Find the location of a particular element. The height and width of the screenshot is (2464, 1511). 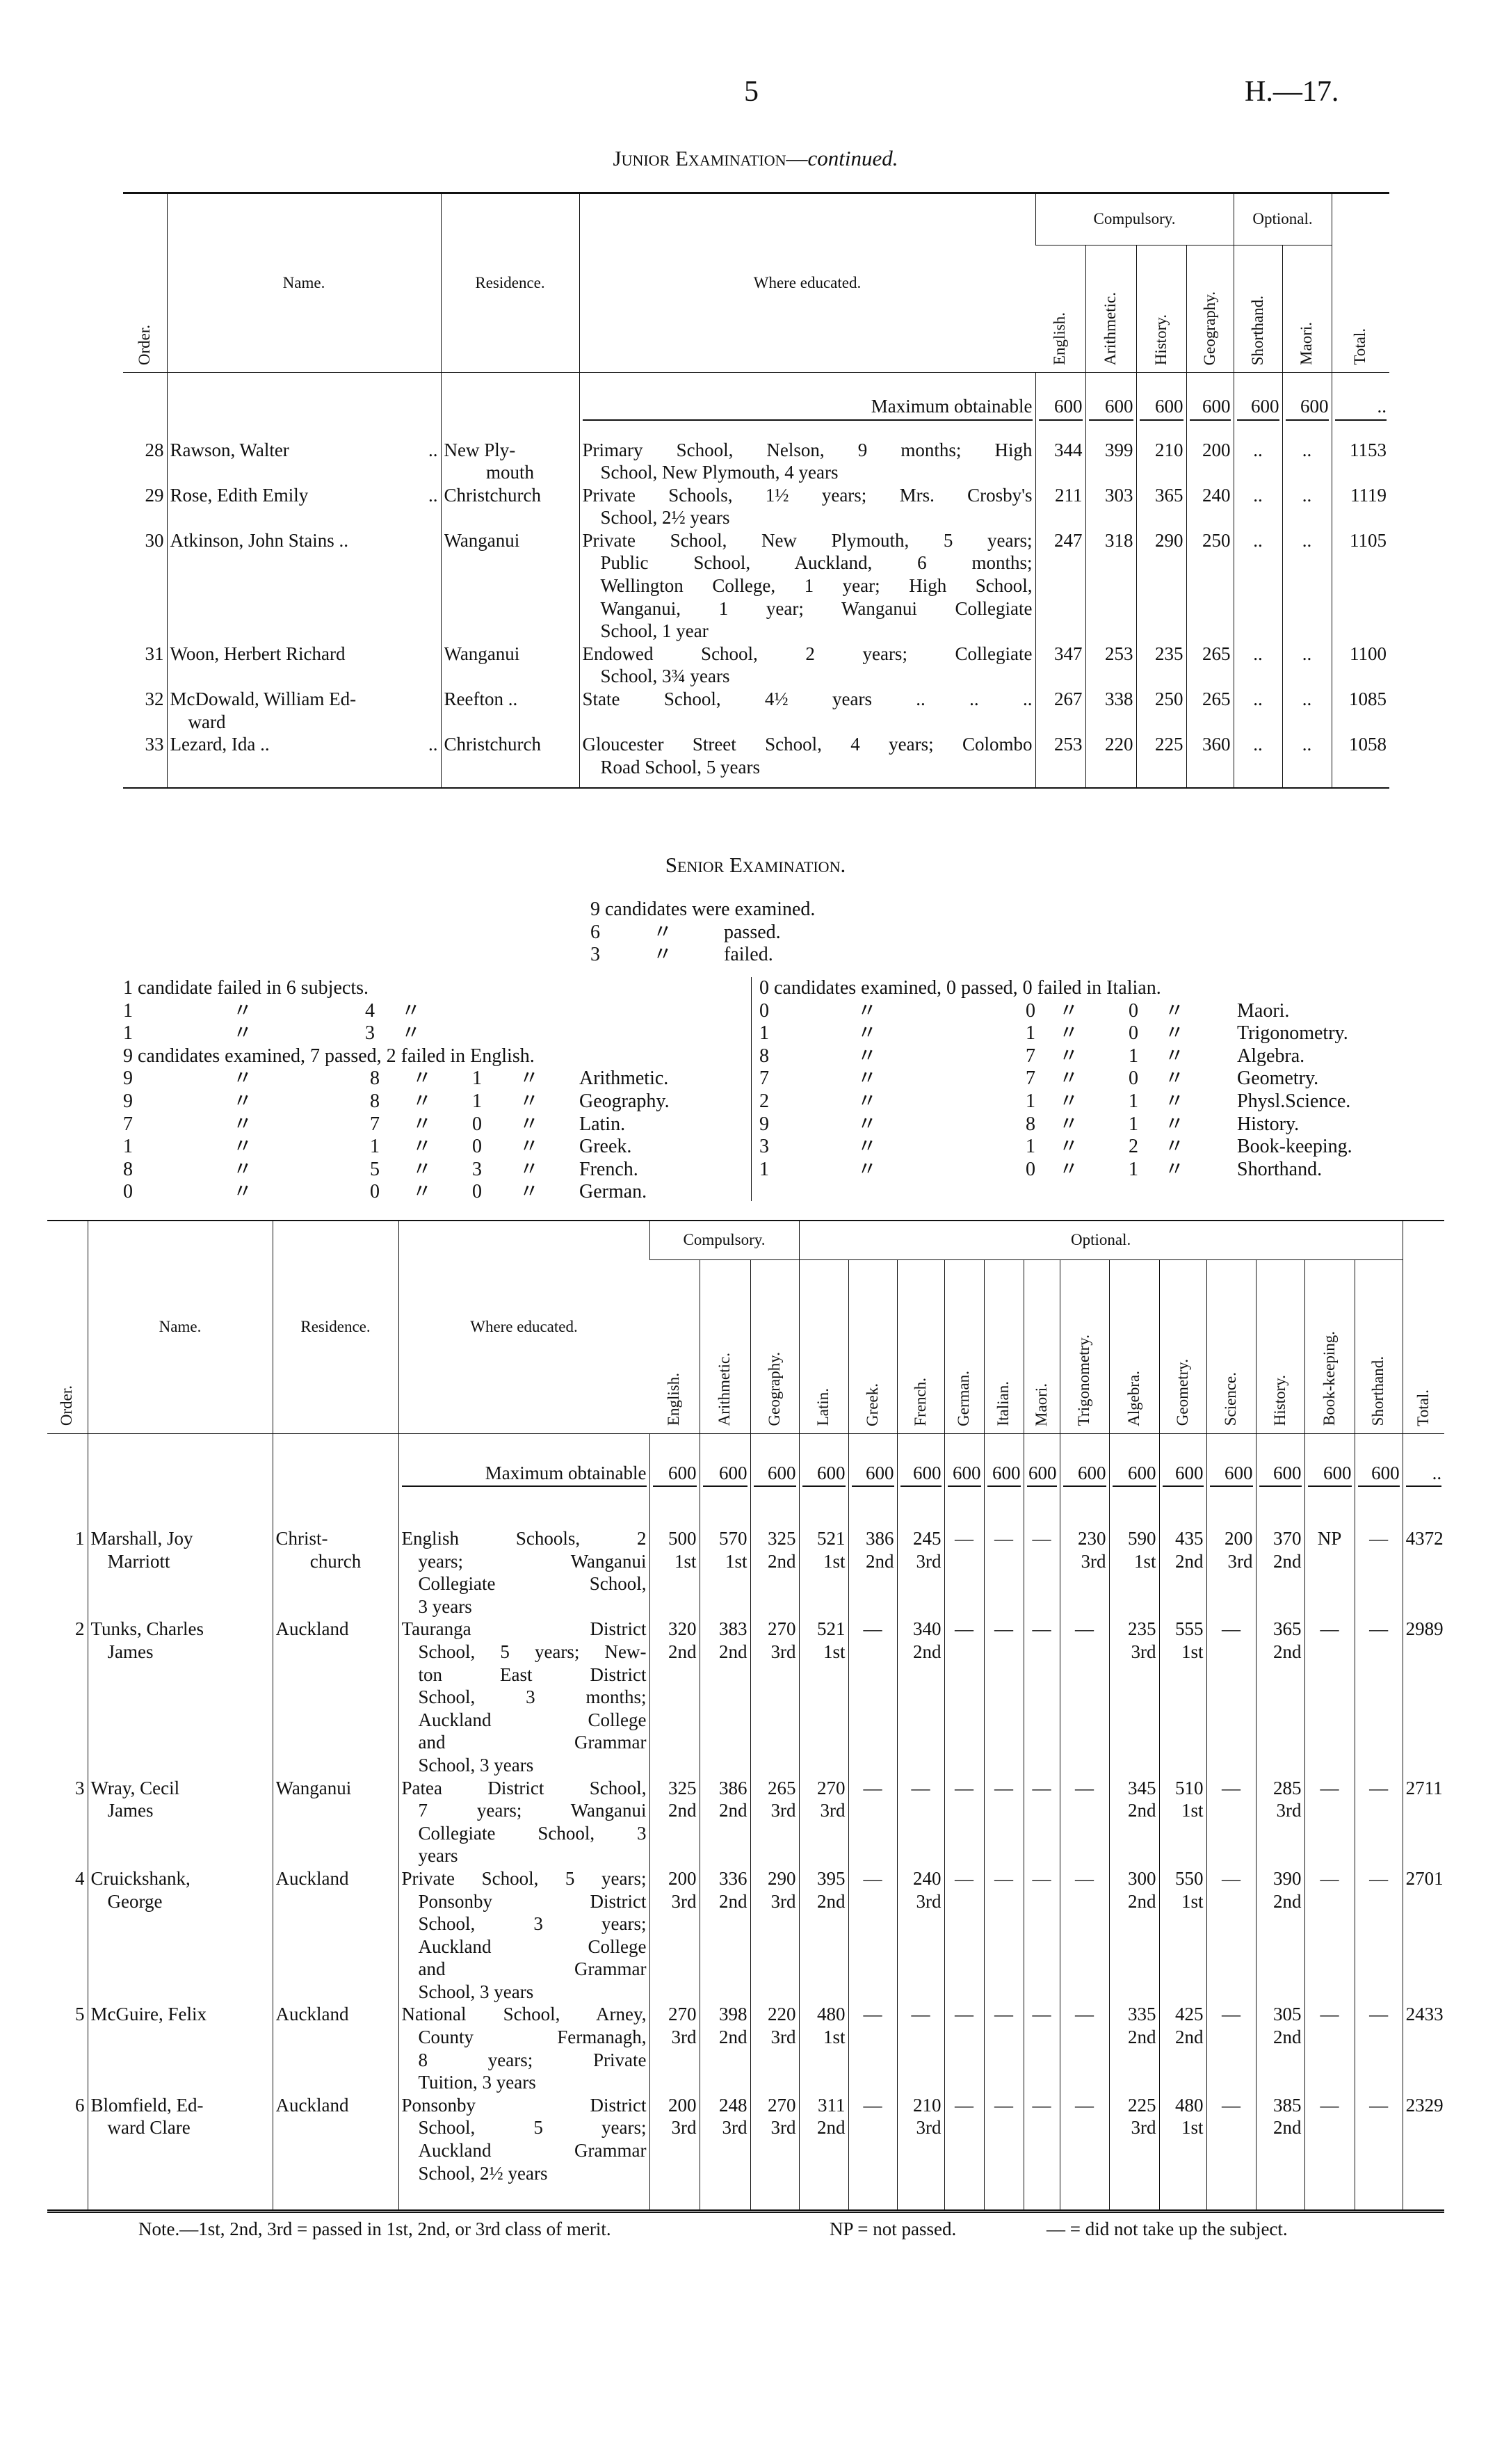

summary-sentence: 1 candidate failed in 6 subjects. is located at coordinates (246, 988).